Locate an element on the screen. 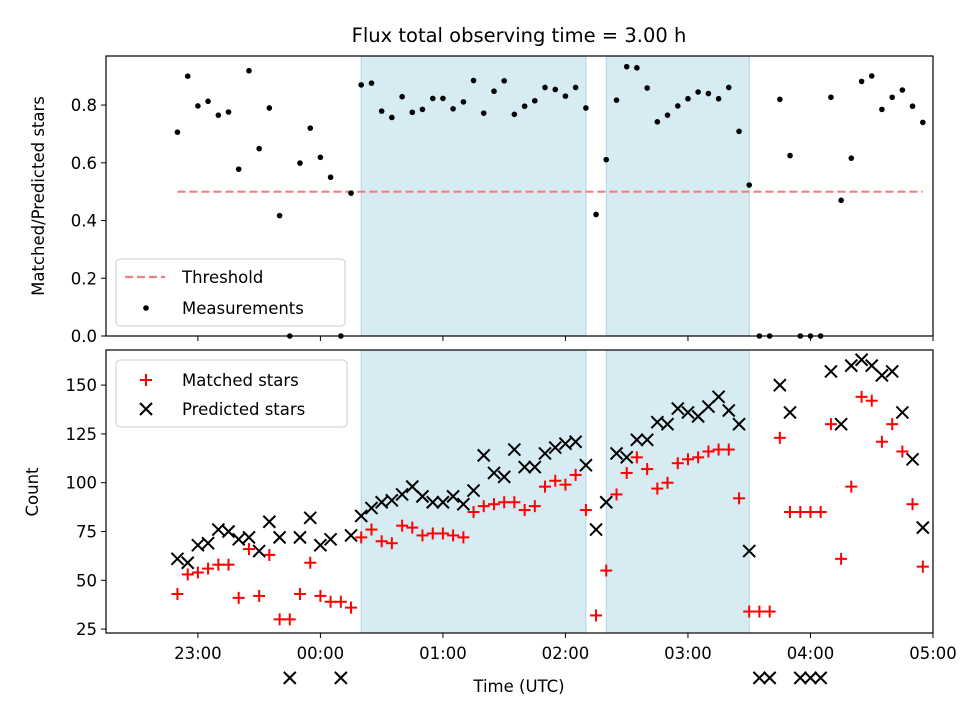 The image size is (960, 720). legend-threshold-label: Threshold is located at coordinates (222, 277).